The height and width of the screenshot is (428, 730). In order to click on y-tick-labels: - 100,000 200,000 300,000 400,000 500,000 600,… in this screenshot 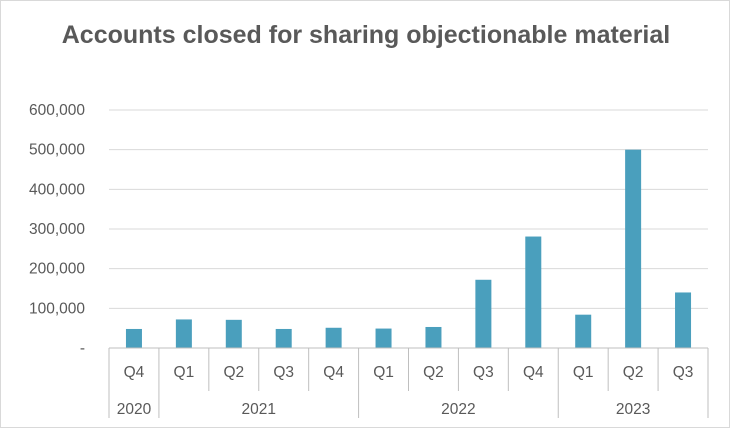, I will do `click(57, 229)`.